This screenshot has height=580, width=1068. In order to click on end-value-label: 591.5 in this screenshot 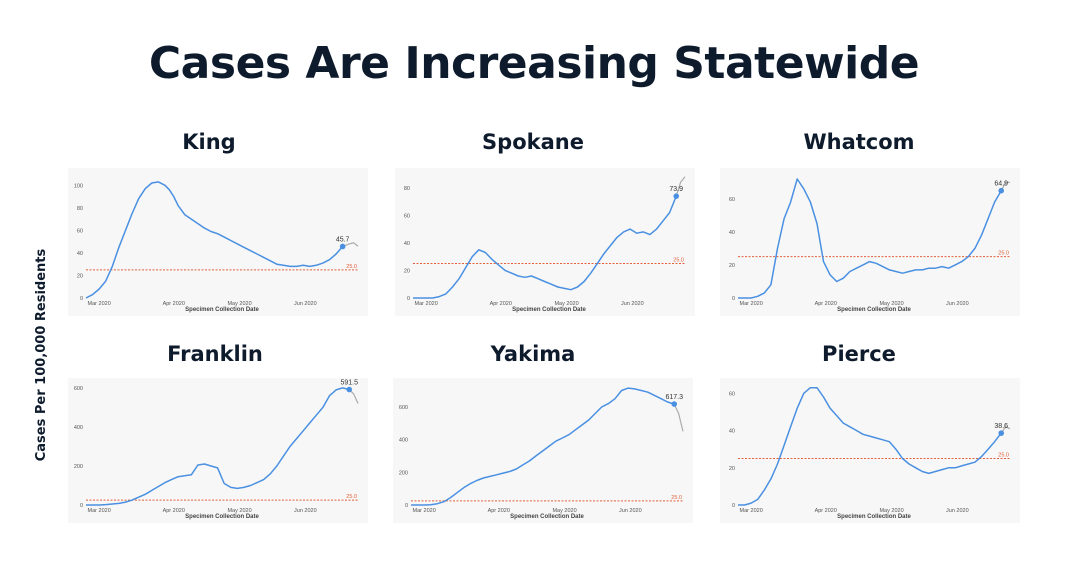, I will do `click(349, 383)`.